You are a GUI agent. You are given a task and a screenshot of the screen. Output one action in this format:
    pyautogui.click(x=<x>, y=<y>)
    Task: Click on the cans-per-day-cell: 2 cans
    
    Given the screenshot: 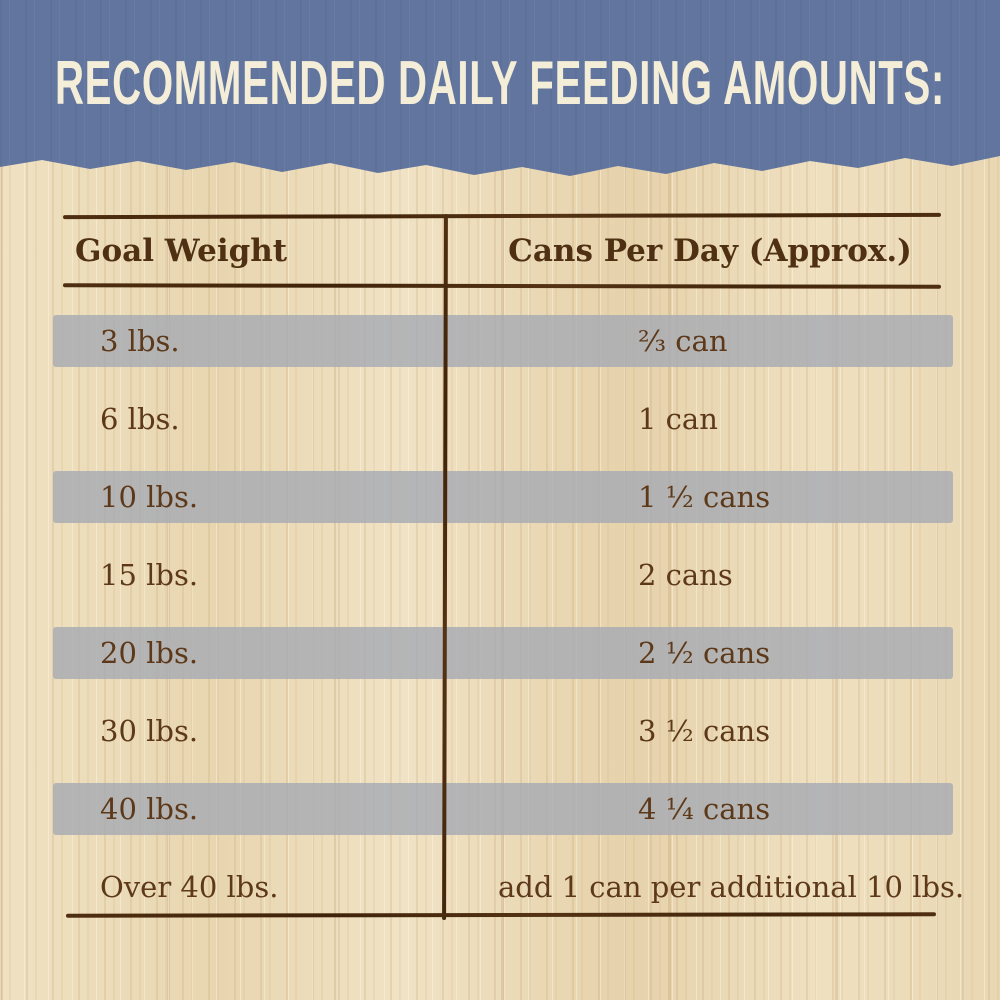 What is the action you would take?
    pyautogui.click(x=685, y=575)
    